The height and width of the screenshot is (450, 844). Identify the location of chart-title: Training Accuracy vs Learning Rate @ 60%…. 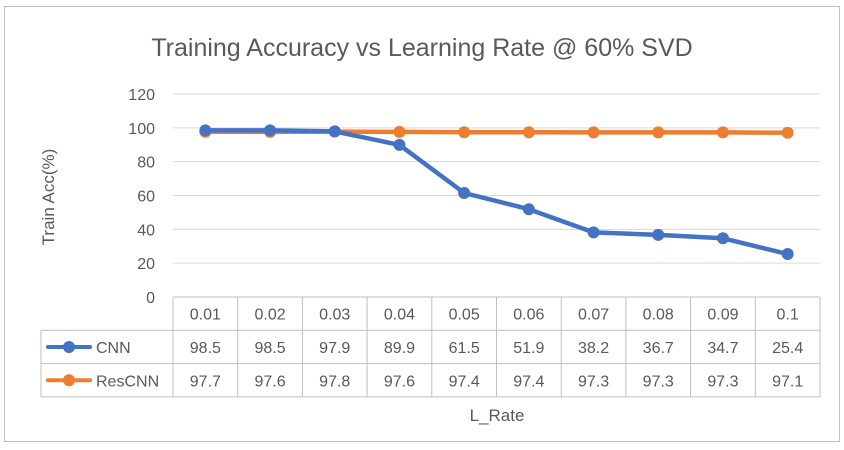
(421, 48).